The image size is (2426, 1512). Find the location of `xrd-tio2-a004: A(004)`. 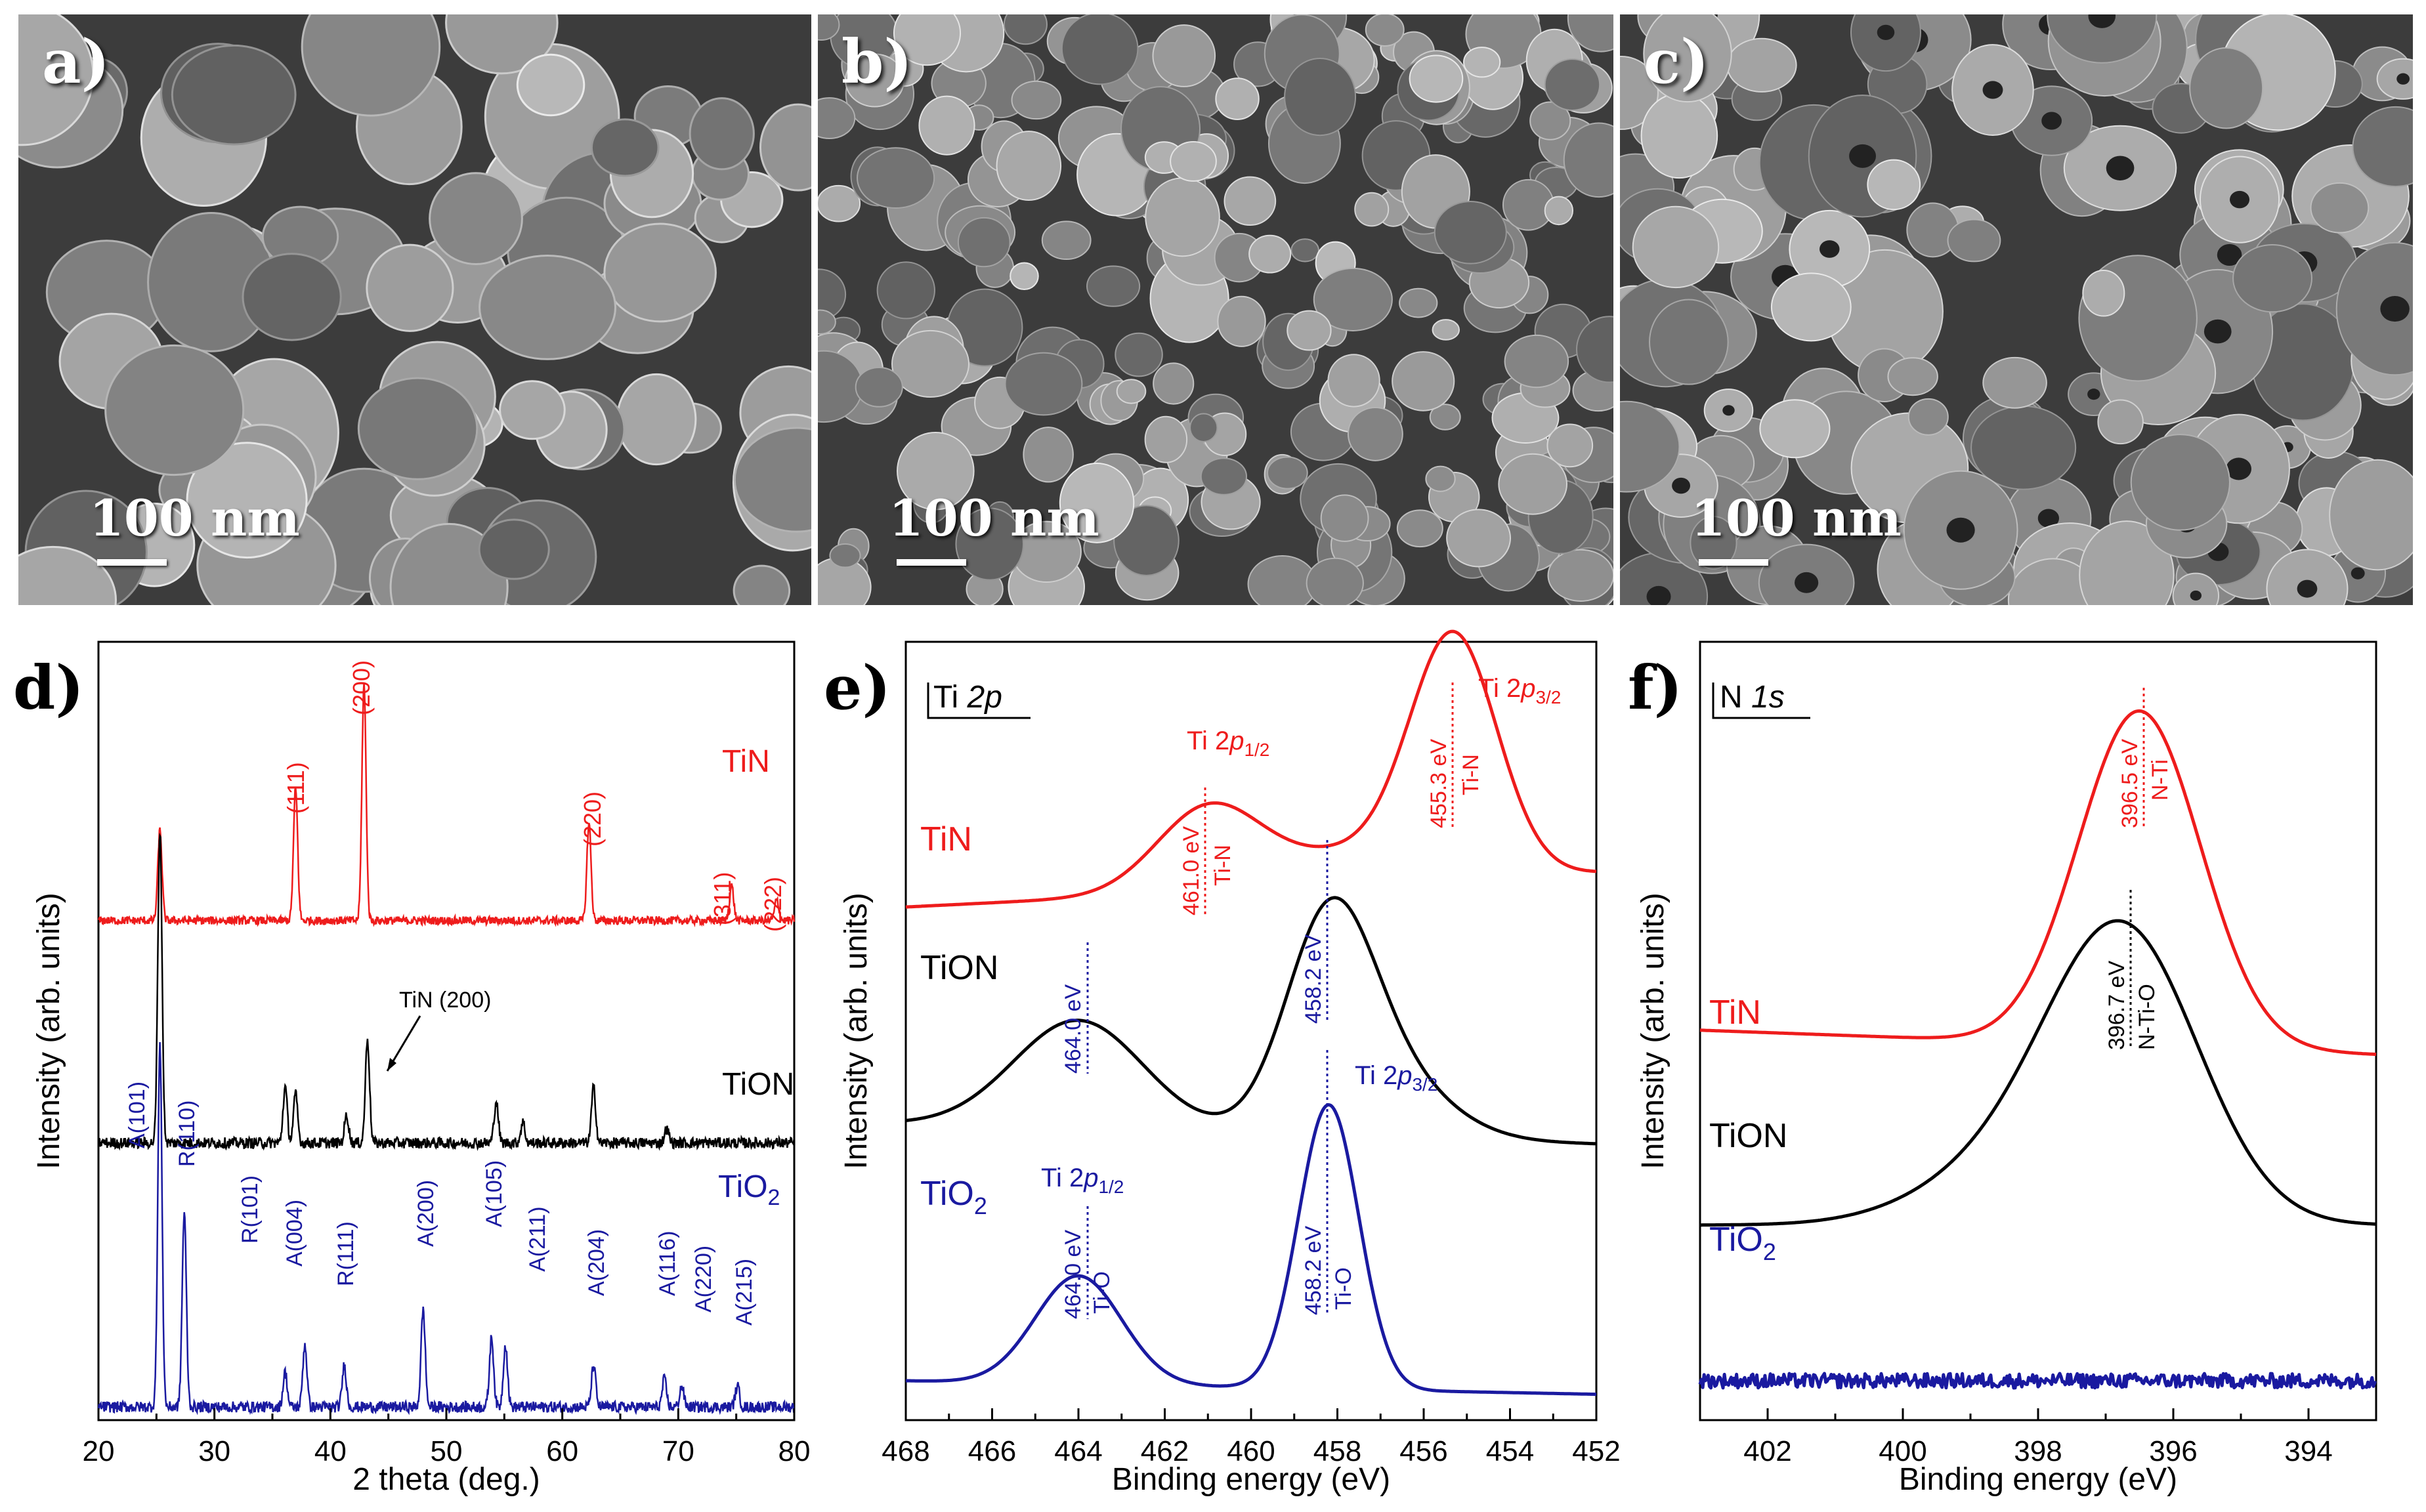

xrd-tio2-a004: A(004) is located at coordinates (294, 1233).